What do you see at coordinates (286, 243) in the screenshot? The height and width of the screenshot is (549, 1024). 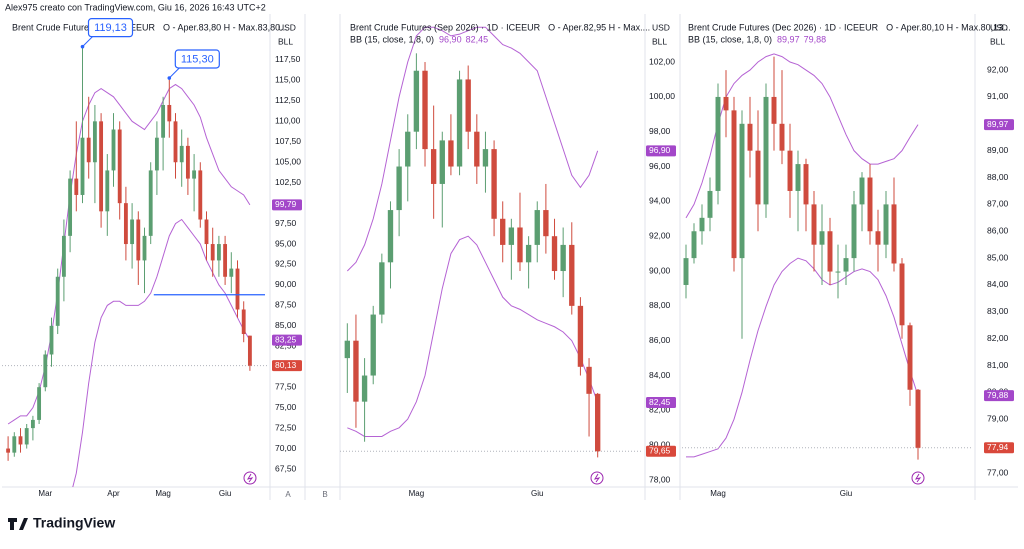 I see `y-tick-label: 95,00` at bounding box center [286, 243].